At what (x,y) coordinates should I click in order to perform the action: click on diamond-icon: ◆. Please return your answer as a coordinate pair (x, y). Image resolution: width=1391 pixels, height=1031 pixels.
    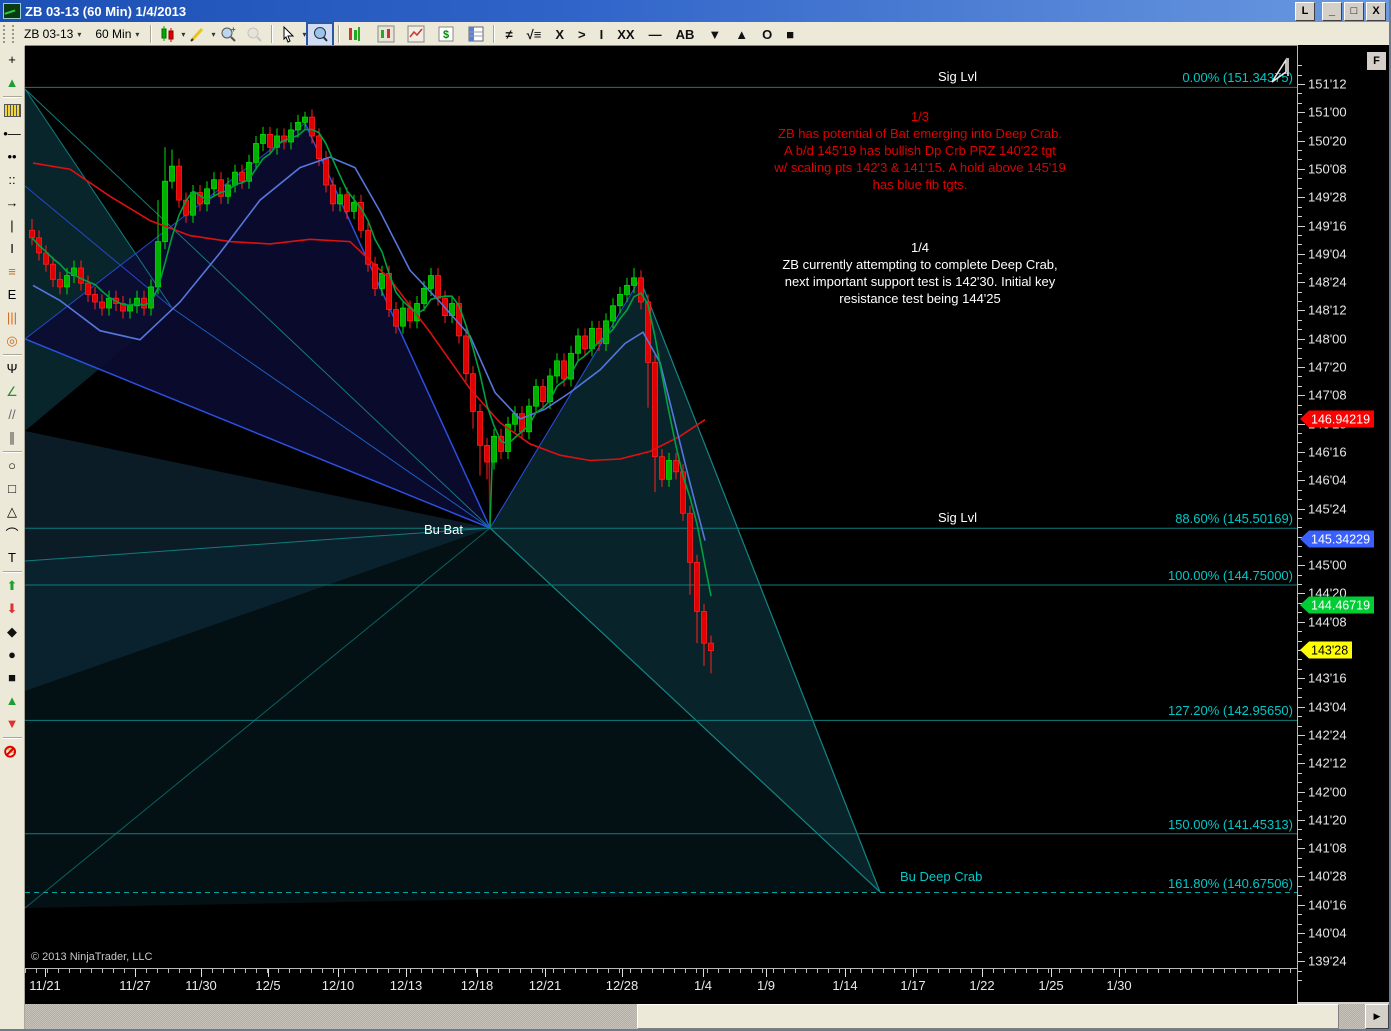
    Looking at the image, I should click on (12, 631).